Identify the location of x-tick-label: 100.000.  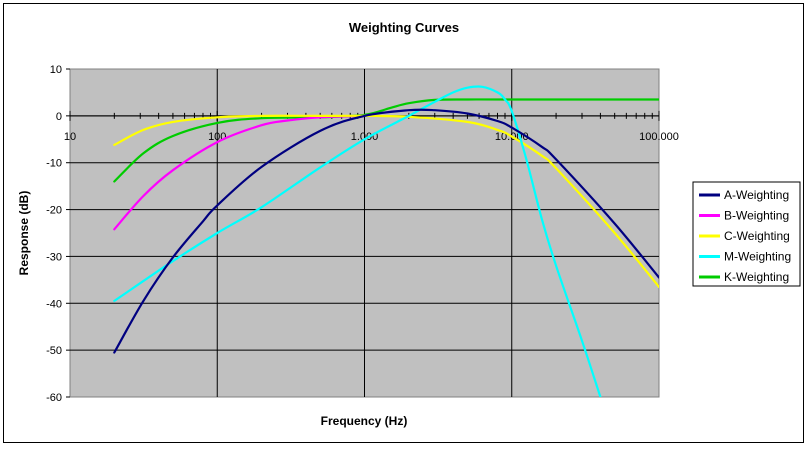
(659, 137).